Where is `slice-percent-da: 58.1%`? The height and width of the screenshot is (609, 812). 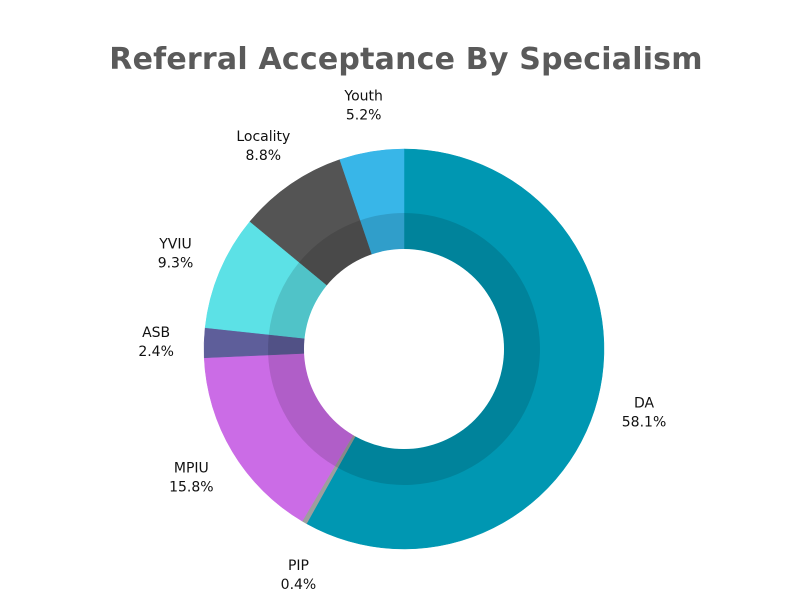 slice-percent-da: 58.1% is located at coordinates (644, 422).